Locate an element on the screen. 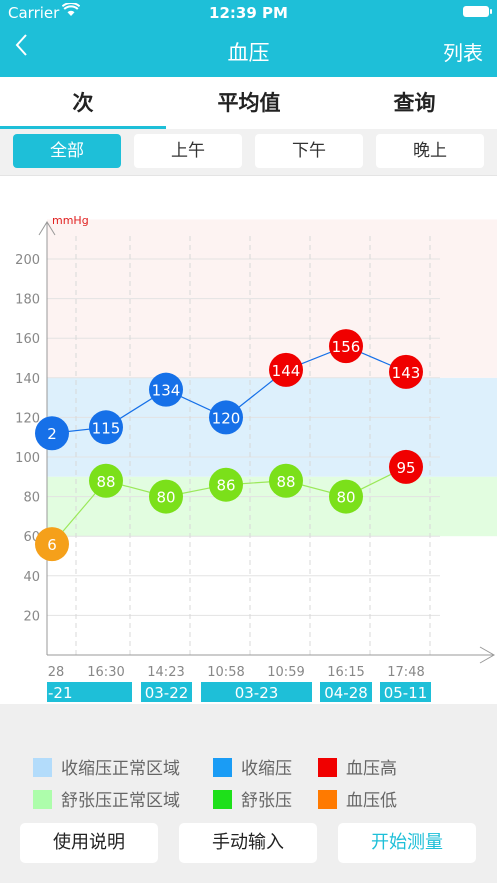 The image size is (497, 883). tab-bar: 次 平均值 查询 is located at coordinates (248, 103).